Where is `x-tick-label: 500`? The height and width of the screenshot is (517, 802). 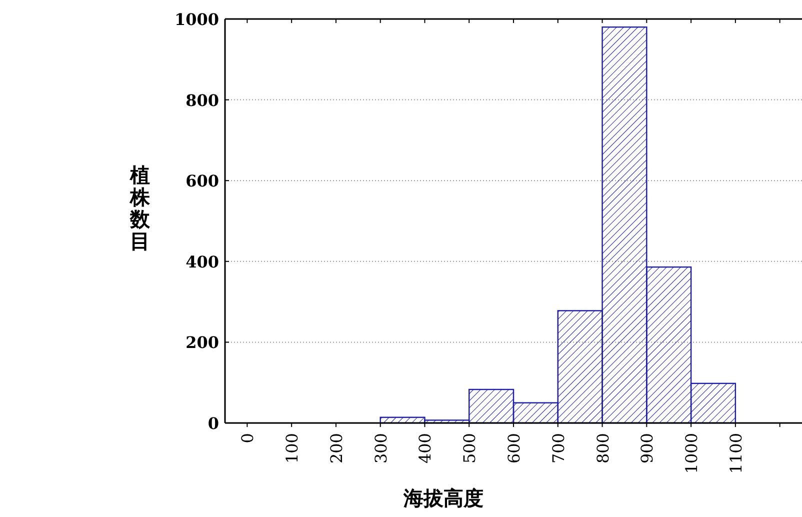 x-tick-label: 500 is located at coordinates (470, 448).